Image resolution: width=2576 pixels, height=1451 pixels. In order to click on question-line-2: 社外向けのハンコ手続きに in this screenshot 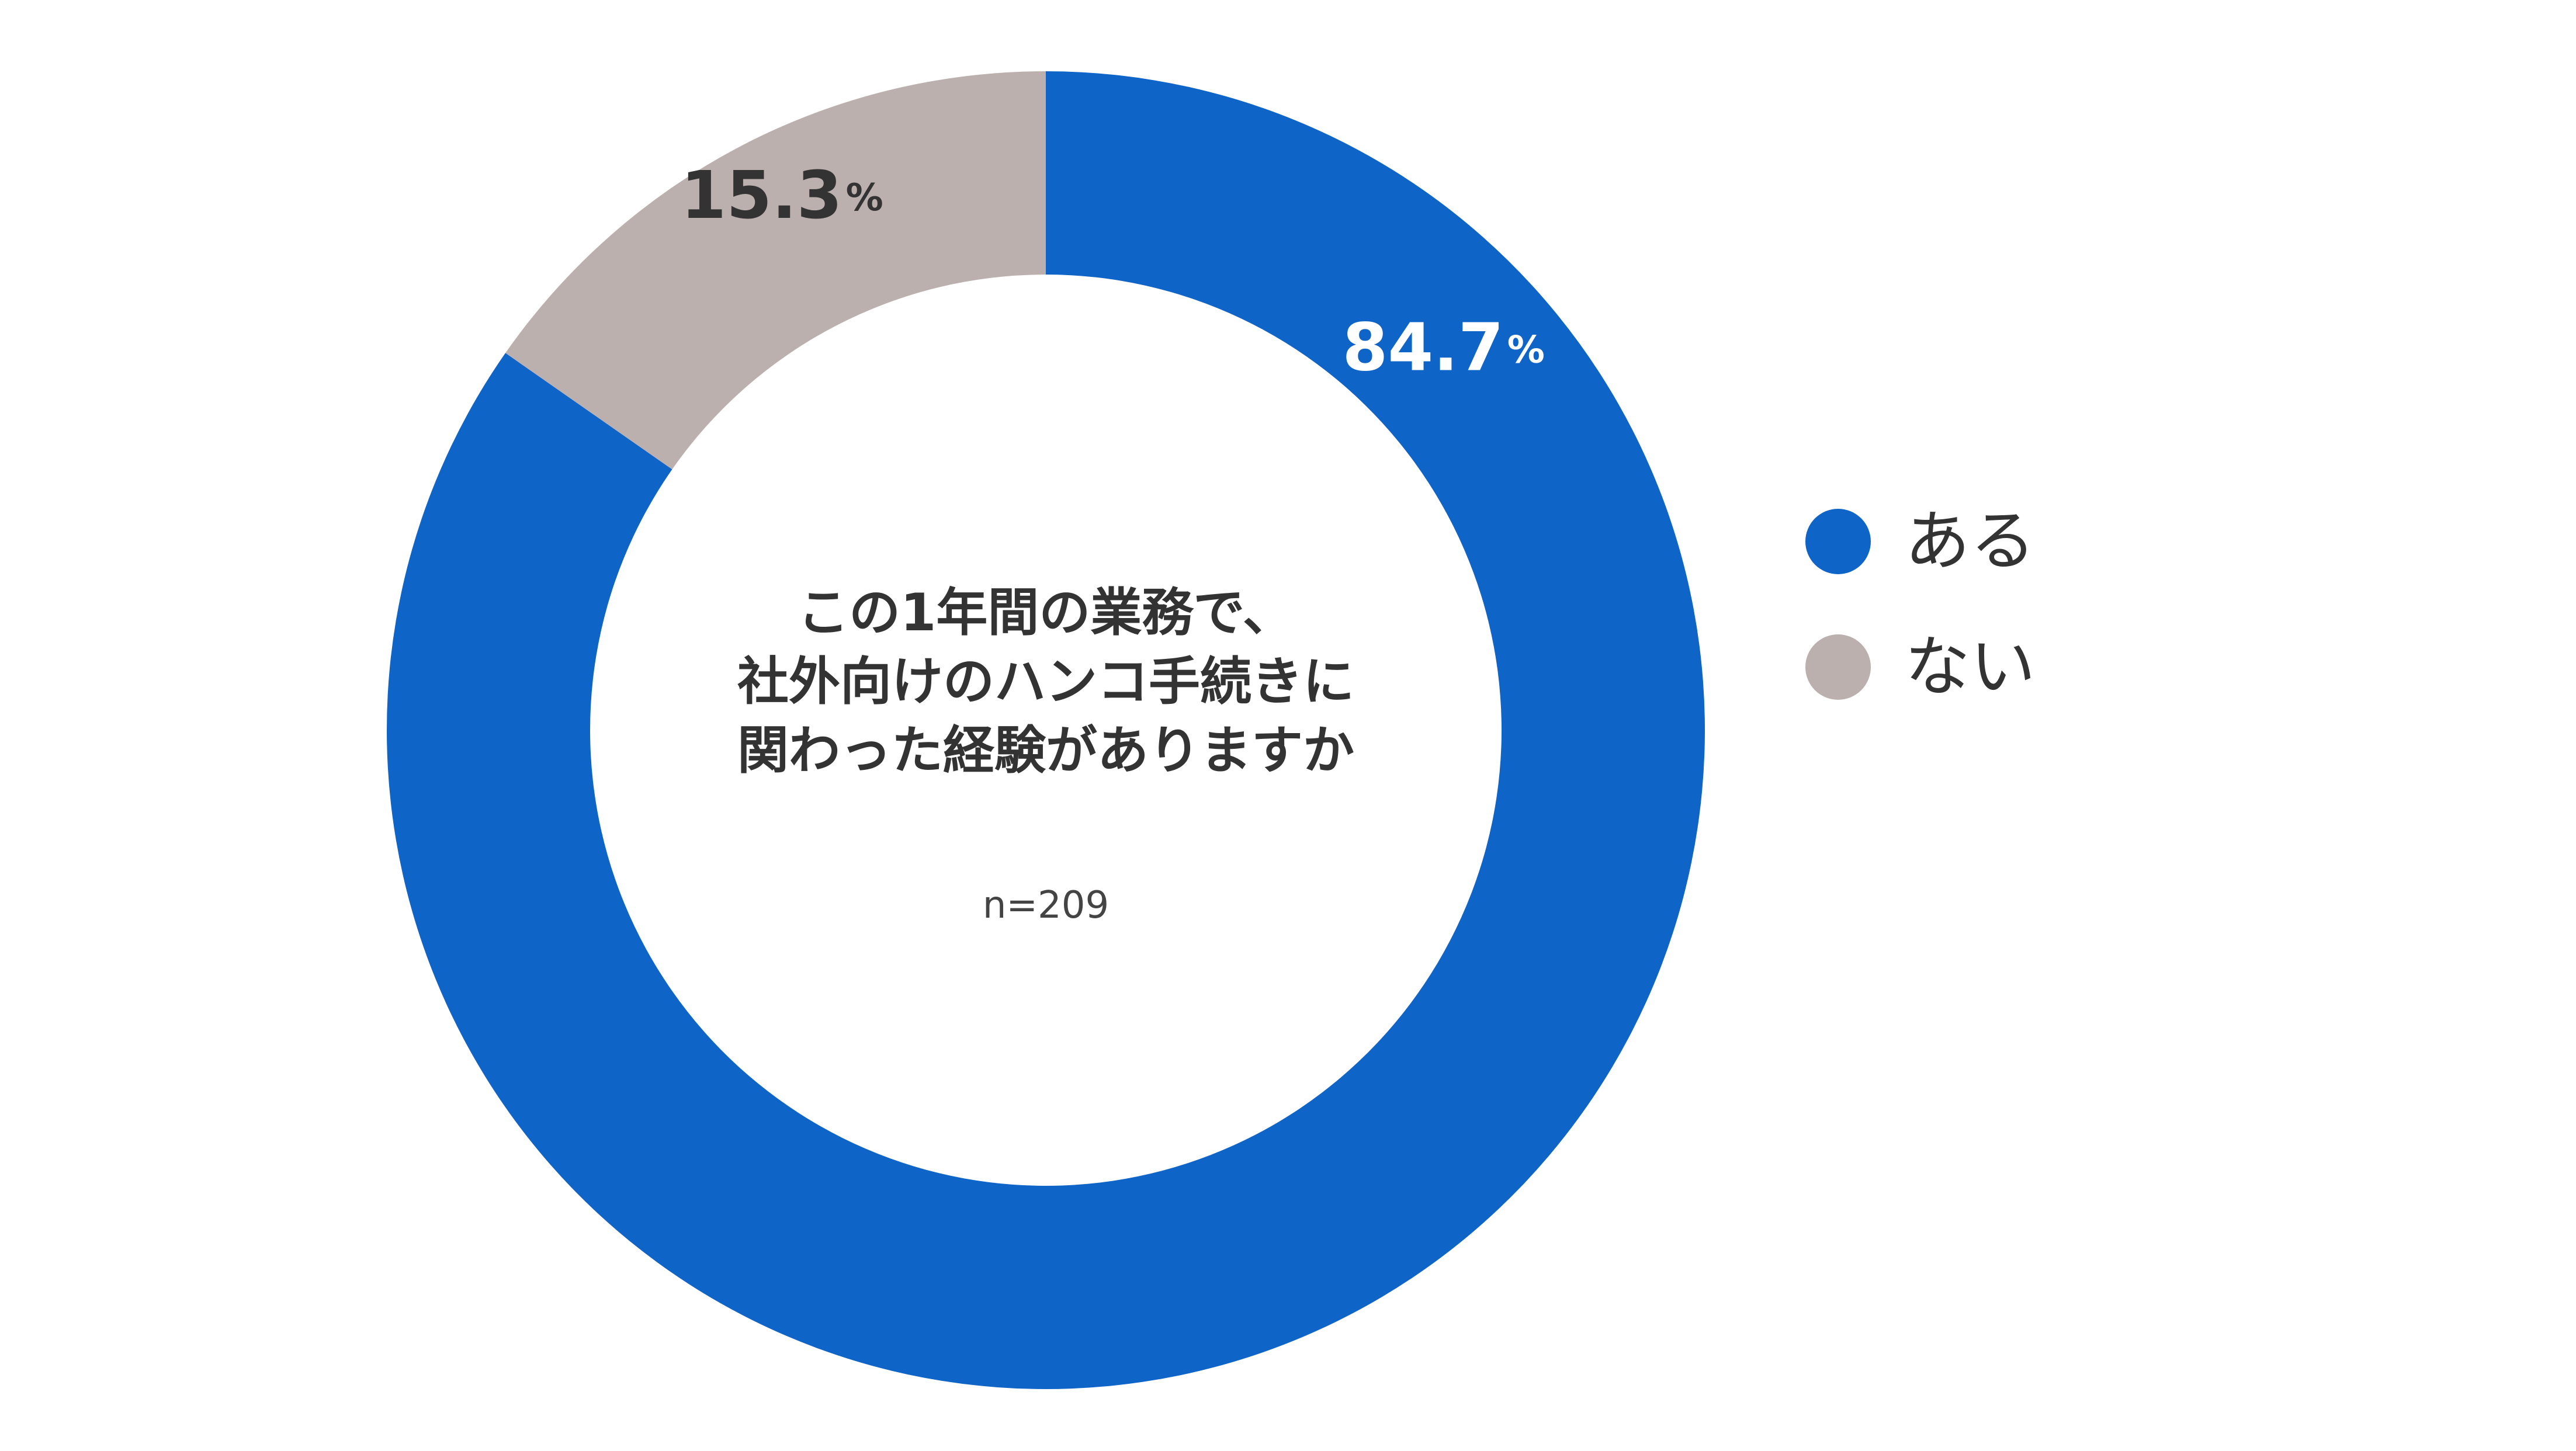, I will do `click(1045, 681)`.